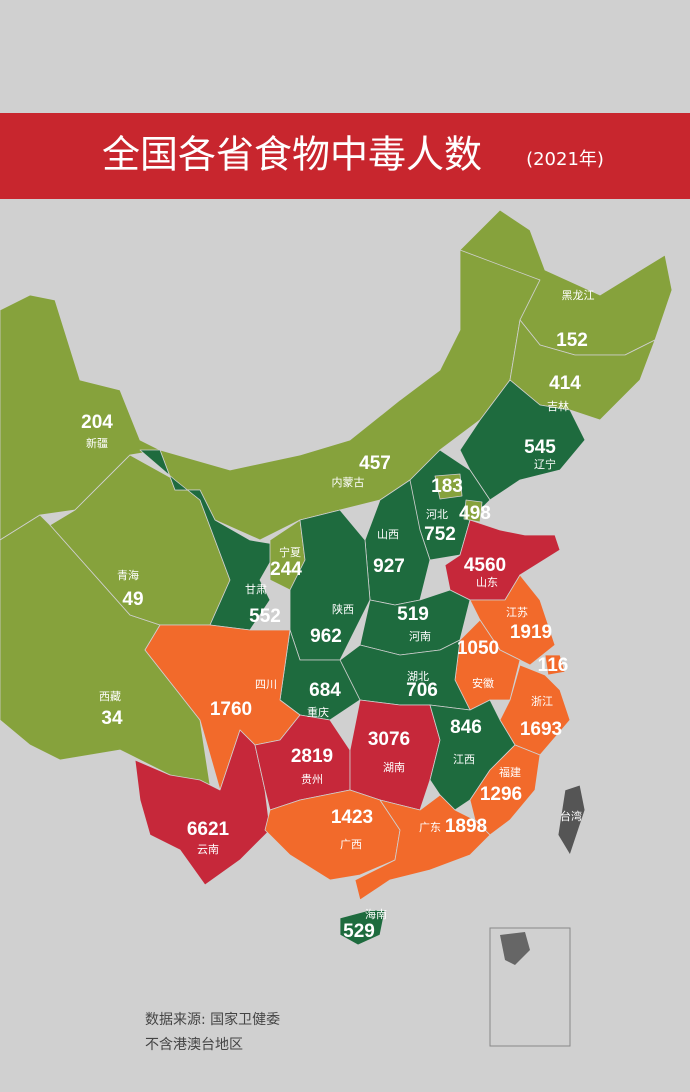  What do you see at coordinates (531, 632) in the screenshot?
I see `province-value: 1919` at bounding box center [531, 632].